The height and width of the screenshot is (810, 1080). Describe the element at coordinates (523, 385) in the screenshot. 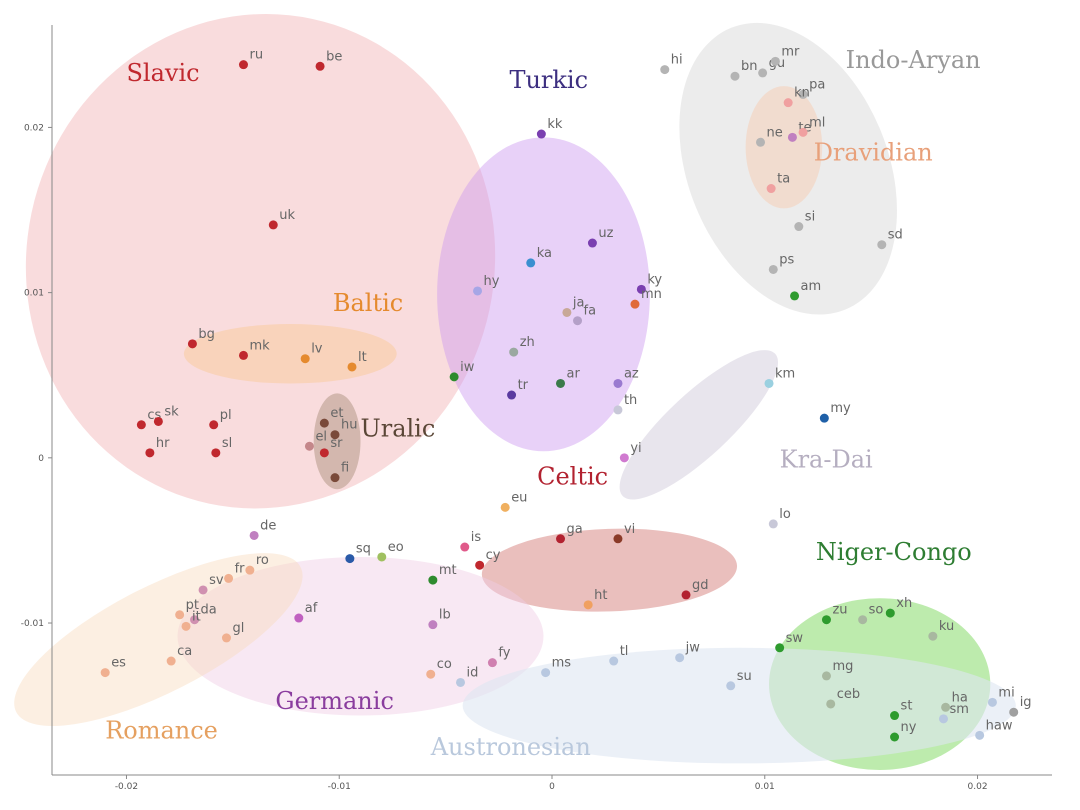

I see `point-label-tr: tr` at that location.